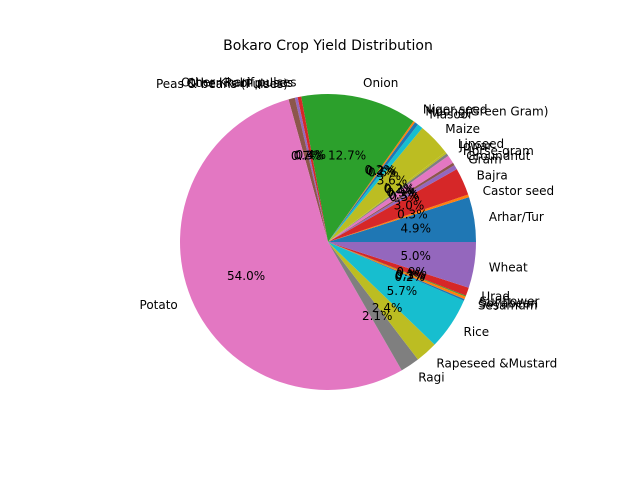  What do you see at coordinates (518, 191) in the screenshot?
I see `slice-label: Castor seed` at bounding box center [518, 191].